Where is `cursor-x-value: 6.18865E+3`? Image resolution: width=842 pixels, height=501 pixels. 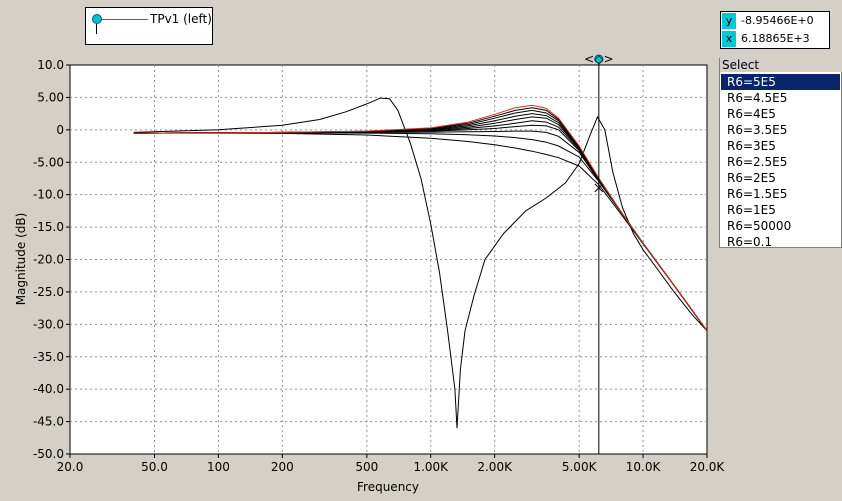 cursor-x-value: 6.18865E+3 is located at coordinates (775, 38).